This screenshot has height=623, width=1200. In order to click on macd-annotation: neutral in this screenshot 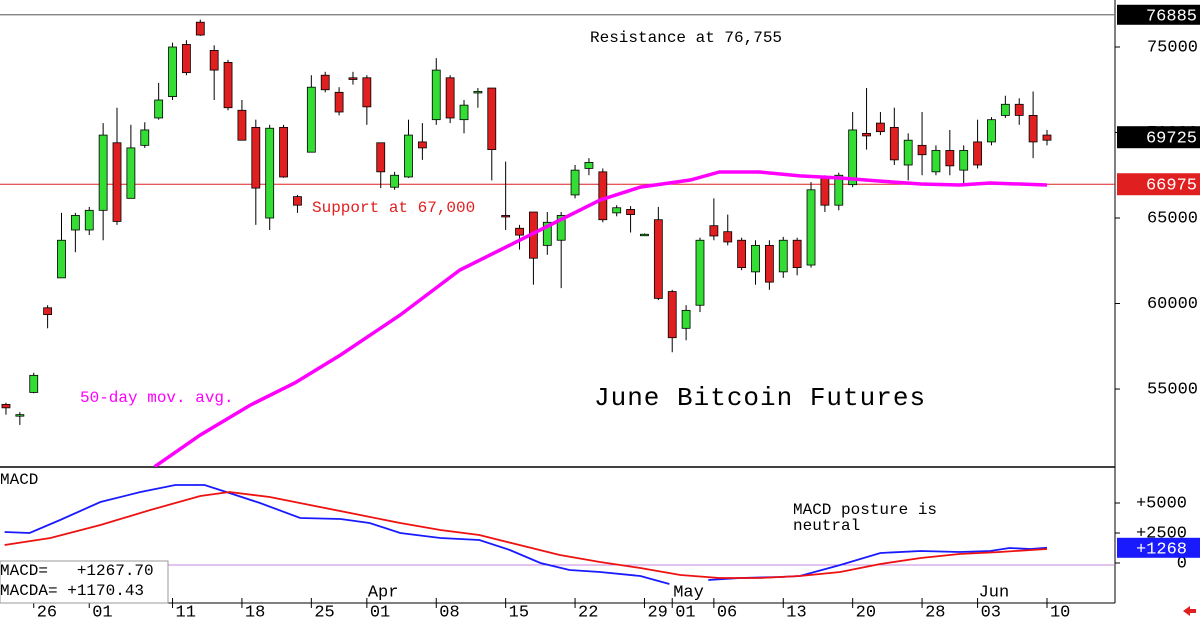, I will do `click(826, 526)`.